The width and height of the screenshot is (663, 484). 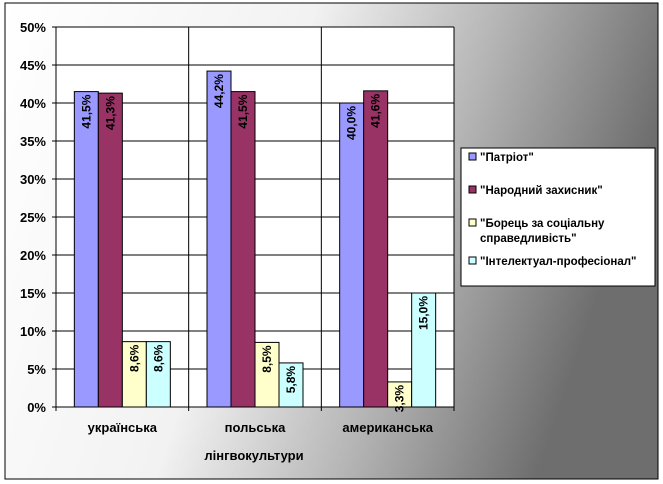 What do you see at coordinates (33, 103) in the screenshot?
I see `y-tick-label: 40%` at bounding box center [33, 103].